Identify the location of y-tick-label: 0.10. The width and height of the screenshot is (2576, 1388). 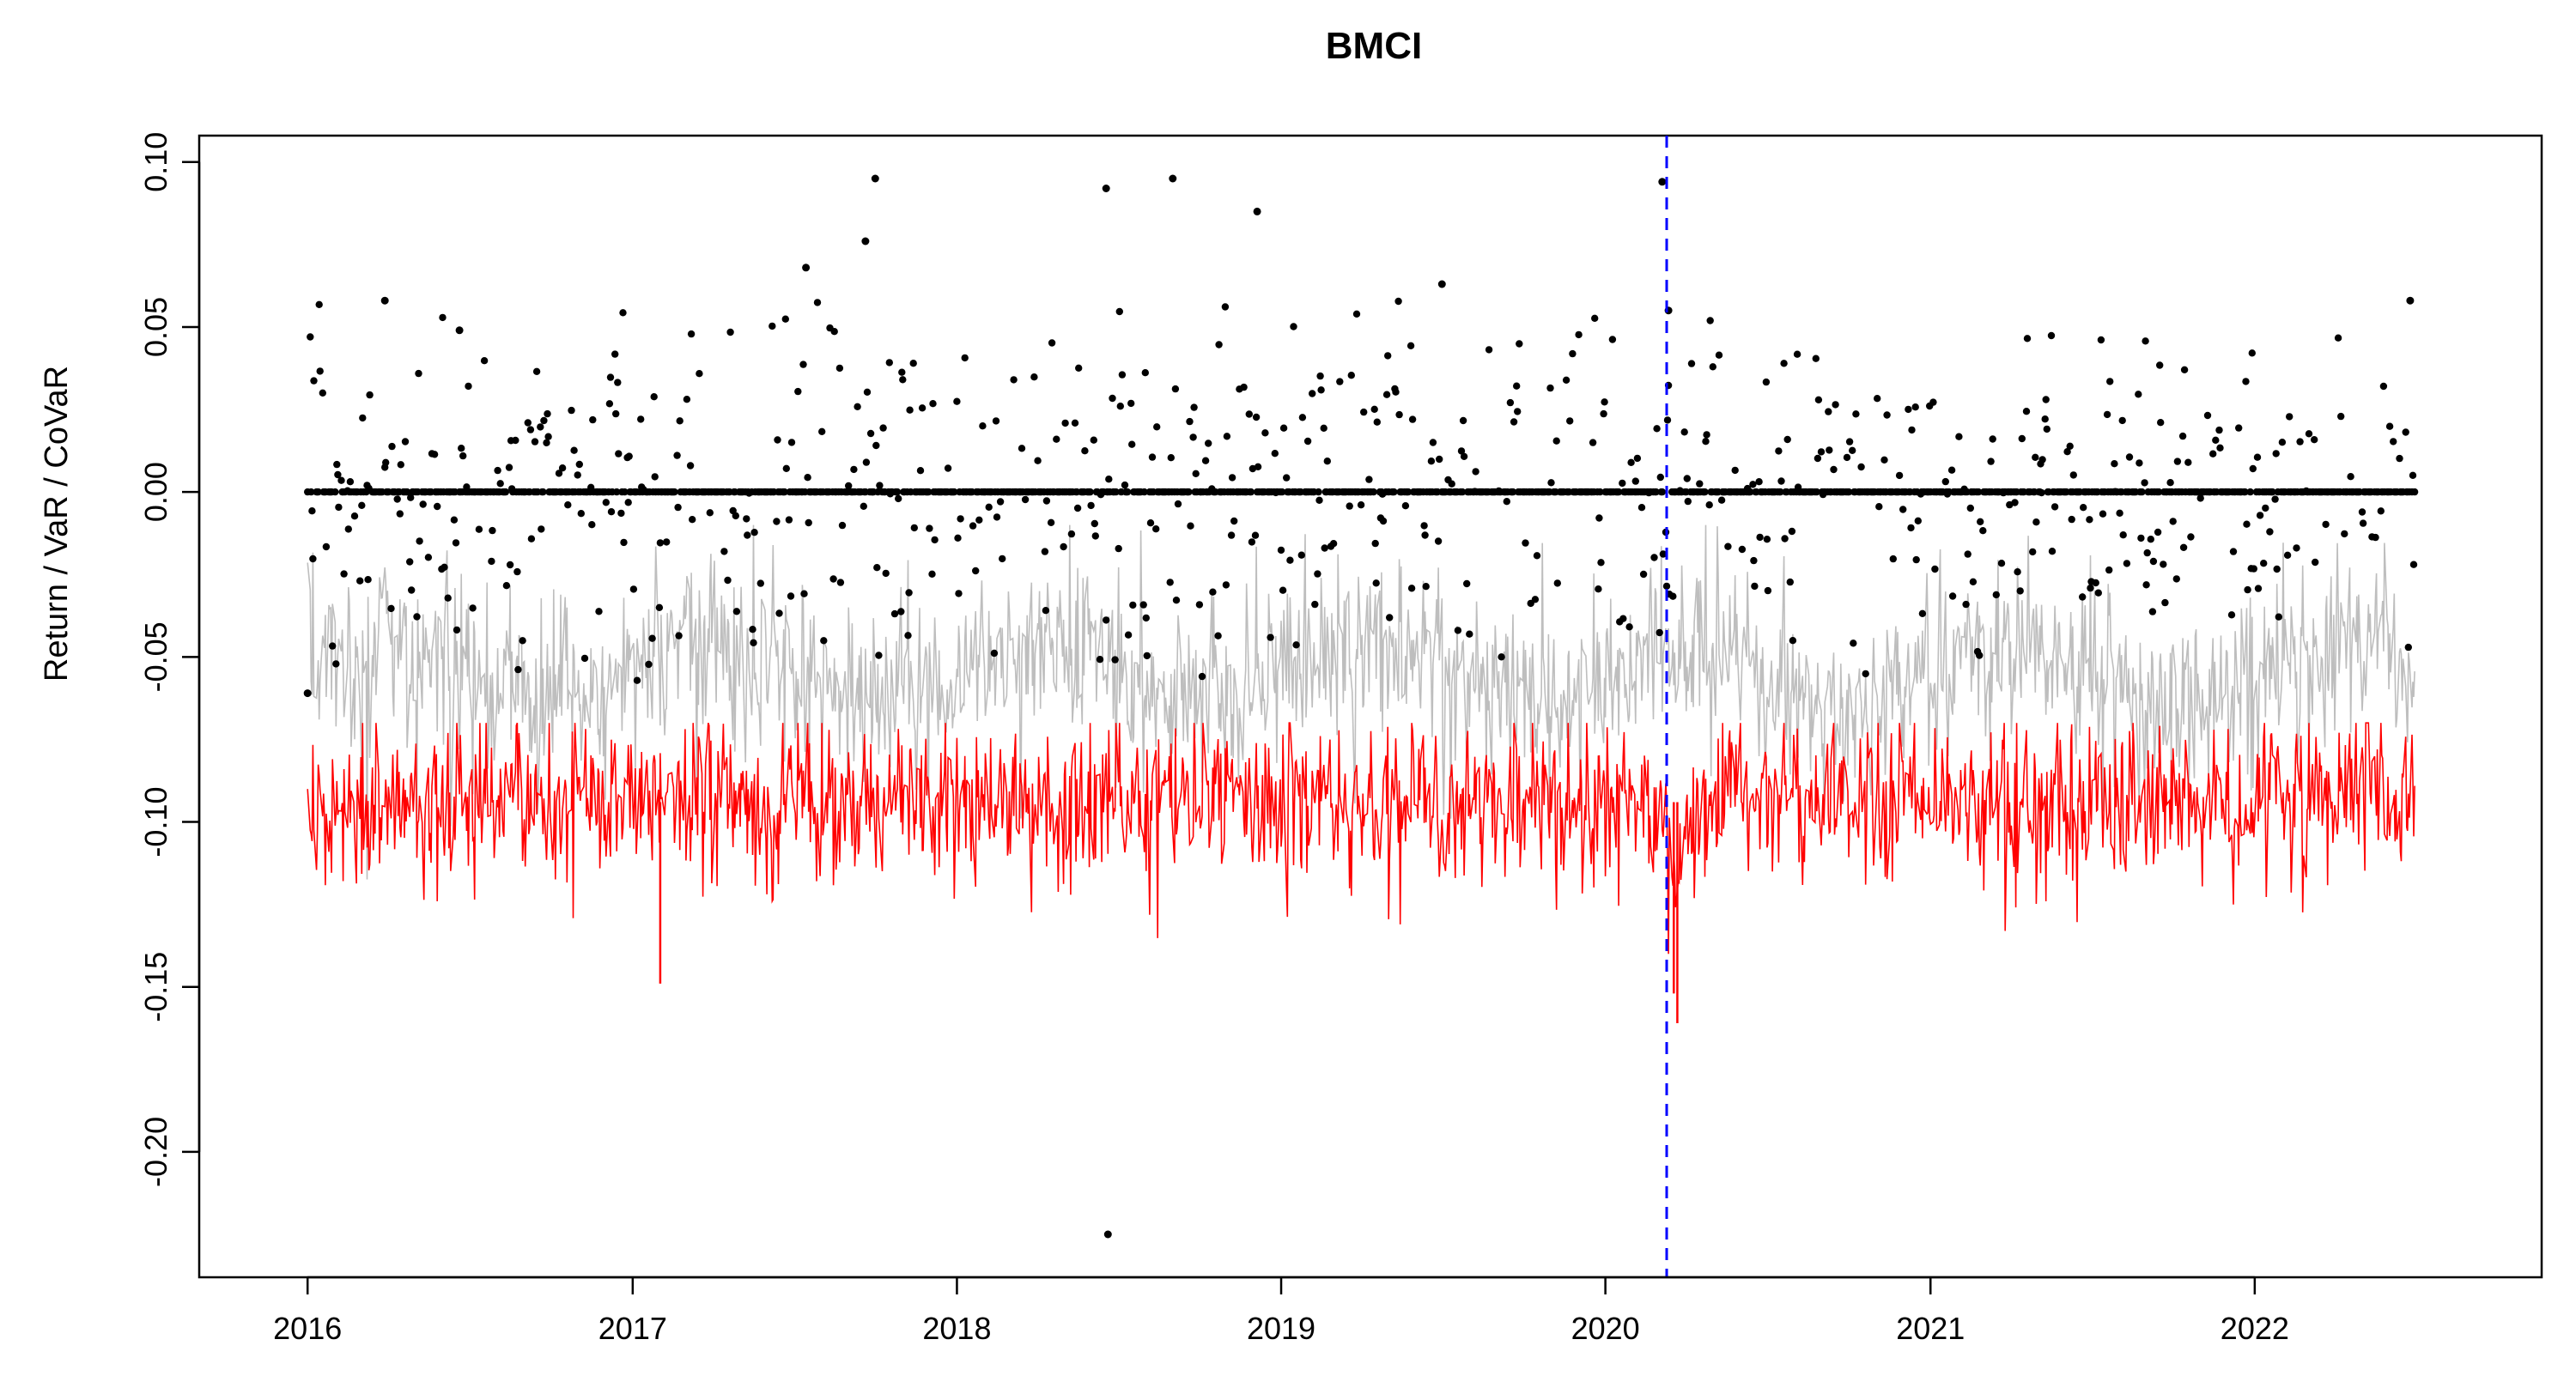
(155, 162).